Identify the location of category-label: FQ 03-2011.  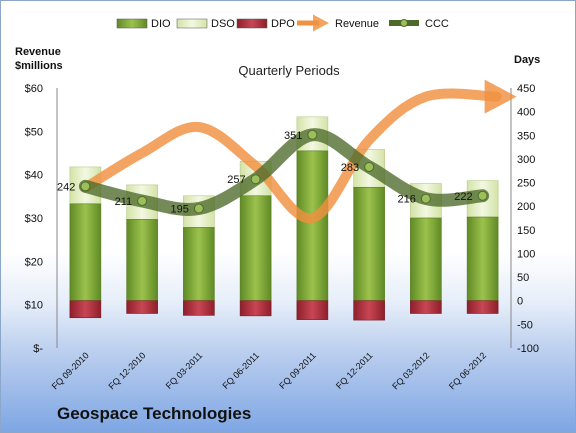
(184, 370).